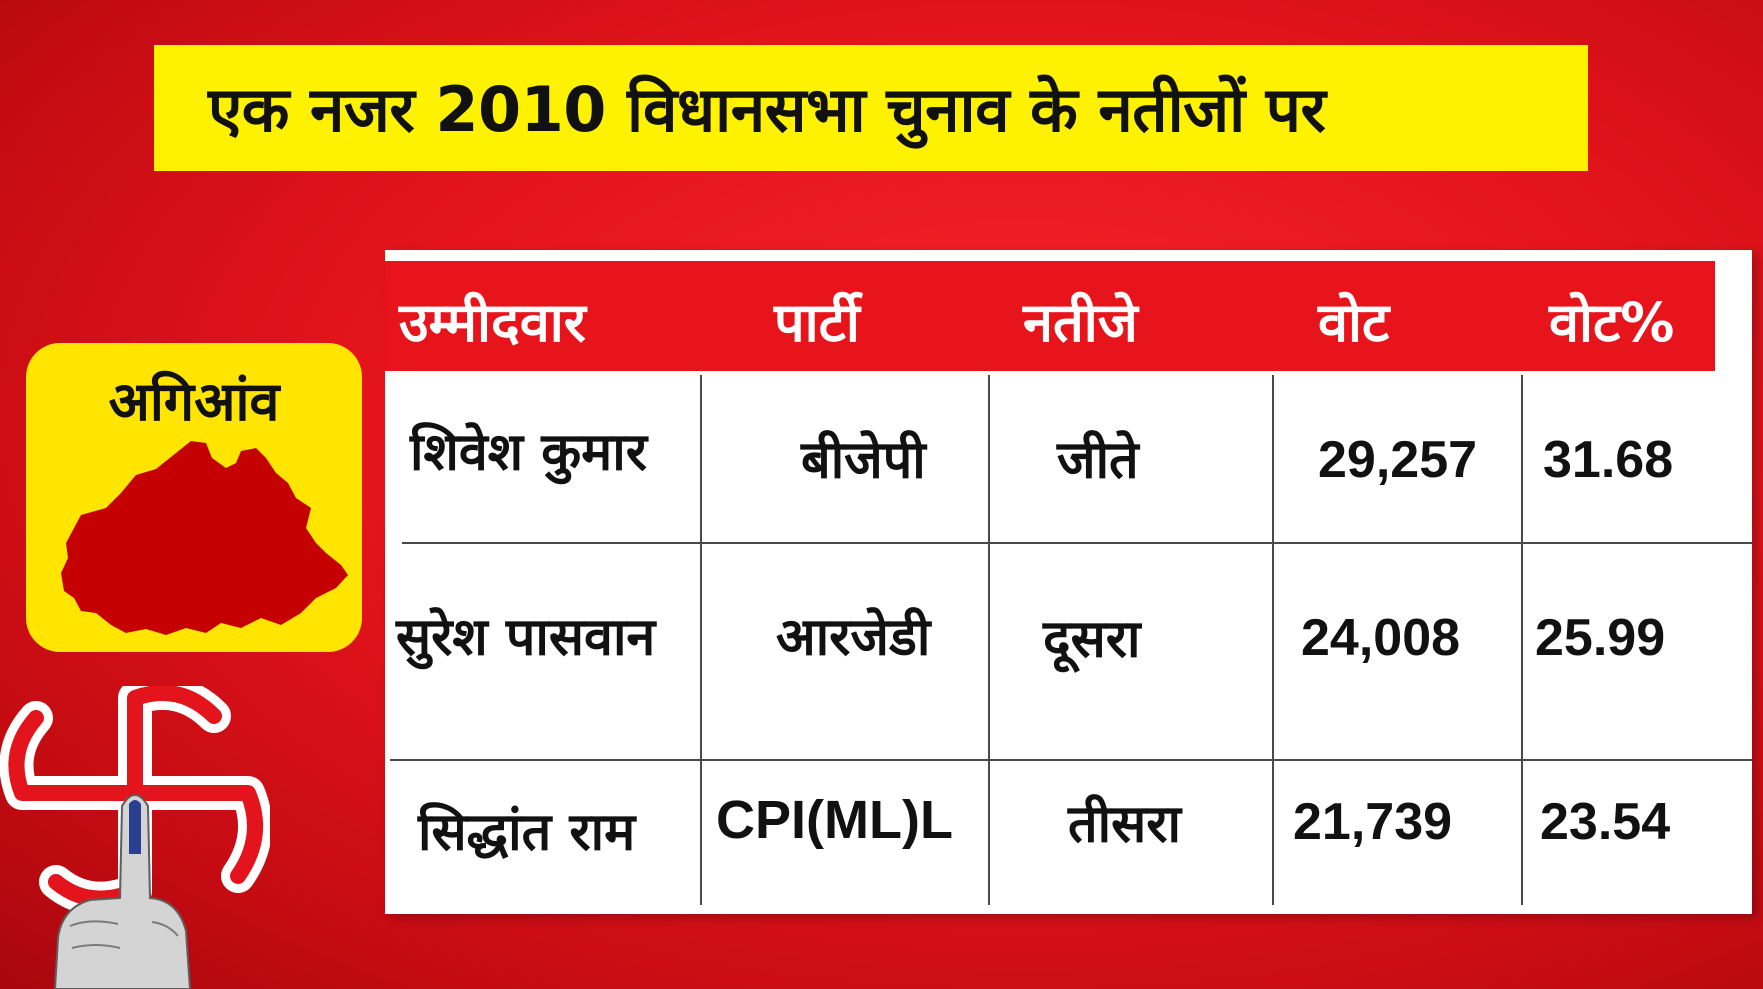 The image size is (1763, 989). I want to click on vote-count: 21,739, so click(1373, 822).